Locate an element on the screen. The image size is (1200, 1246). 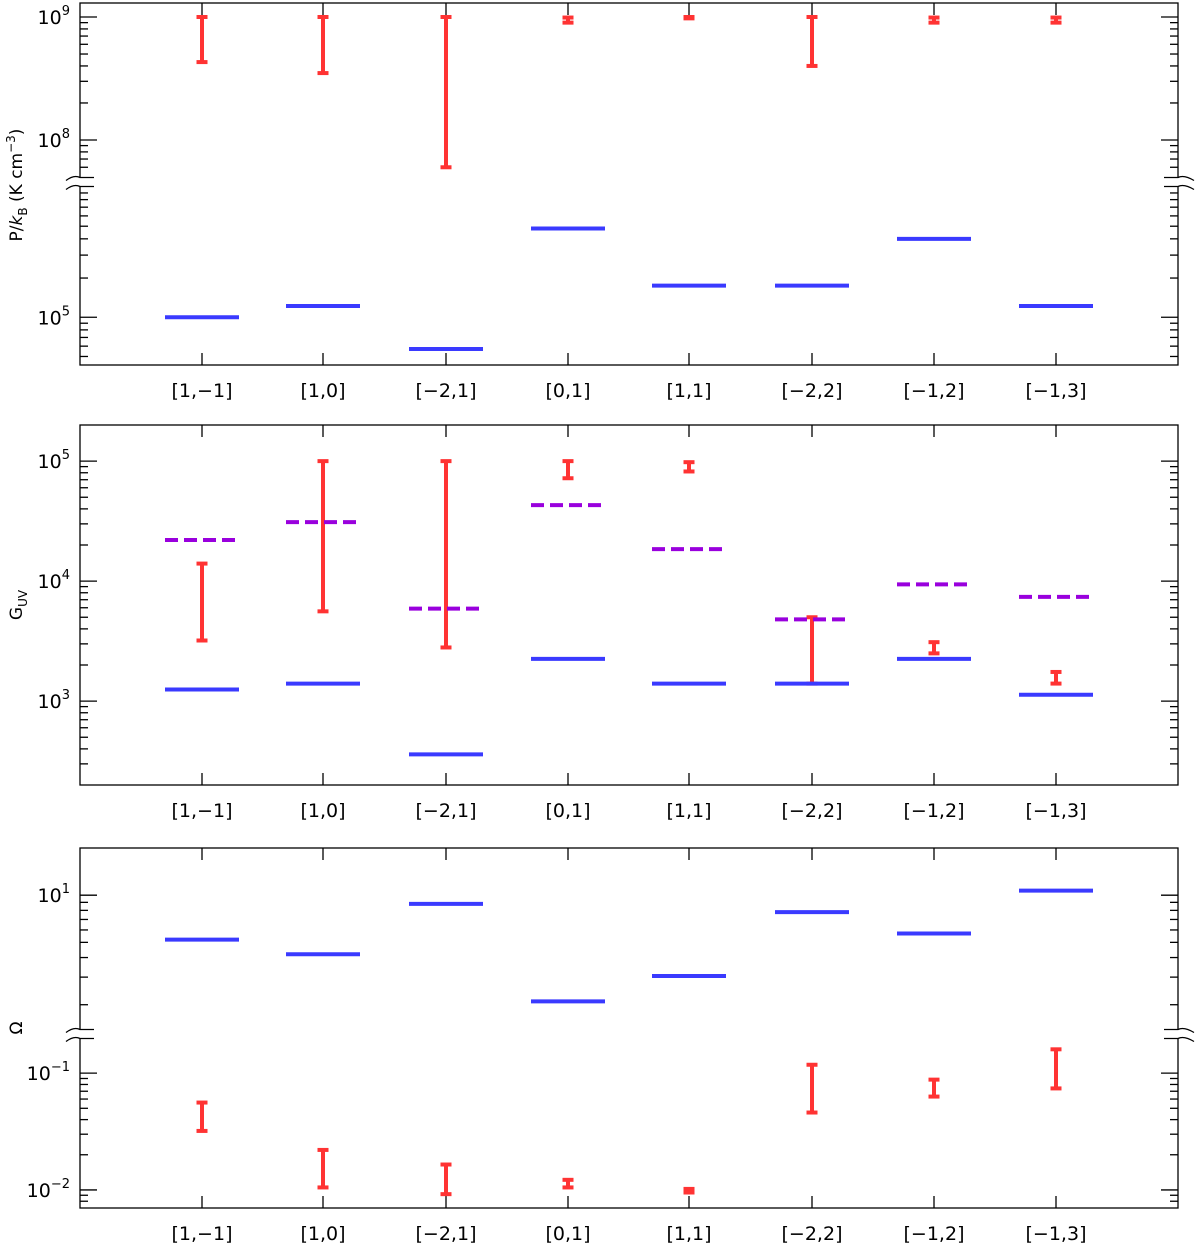
panel1-category-label-0: [1,−1] is located at coordinates (202, 811).